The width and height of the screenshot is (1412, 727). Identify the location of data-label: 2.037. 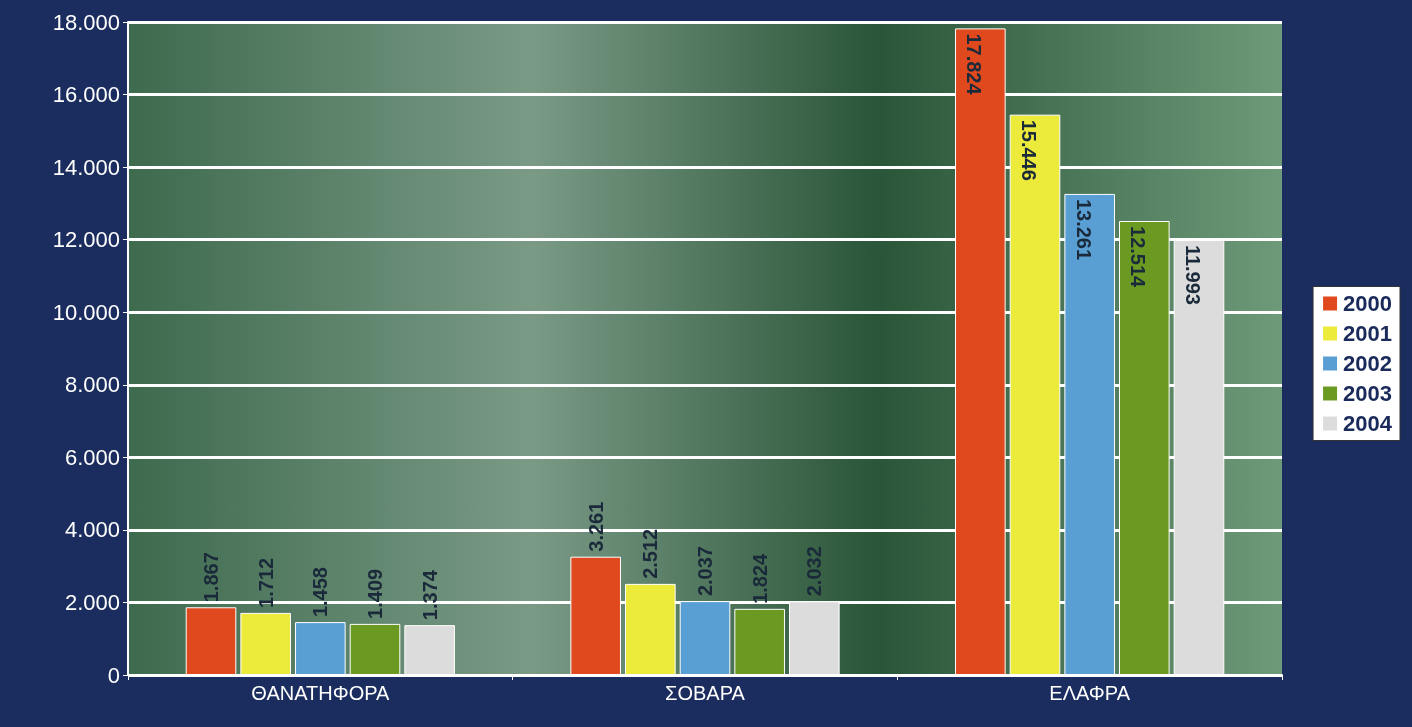
(705, 571).